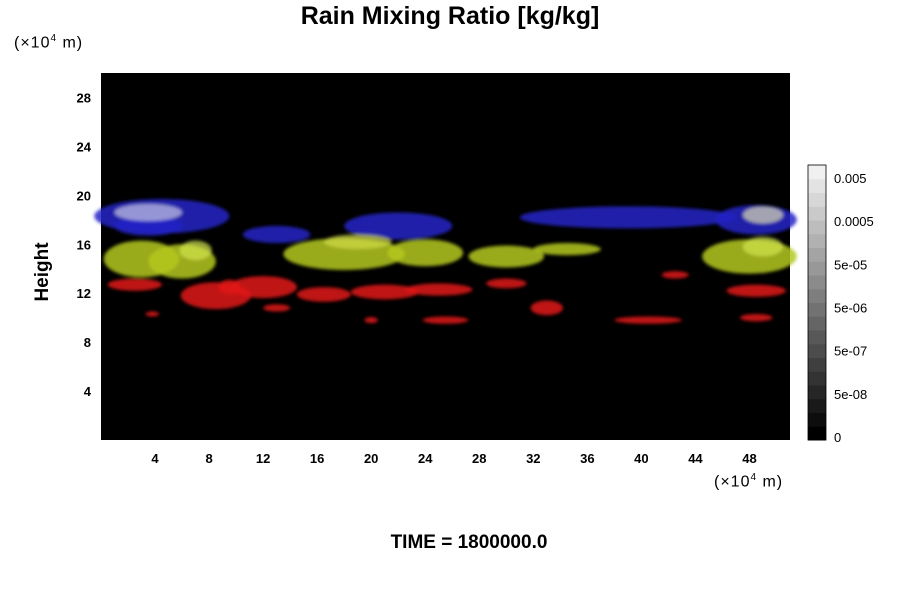 The width and height of the screenshot is (900, 600). Describe the element at coordinates (84, 146) in the screenshot. I see `y-tick-label: 24` at that location.